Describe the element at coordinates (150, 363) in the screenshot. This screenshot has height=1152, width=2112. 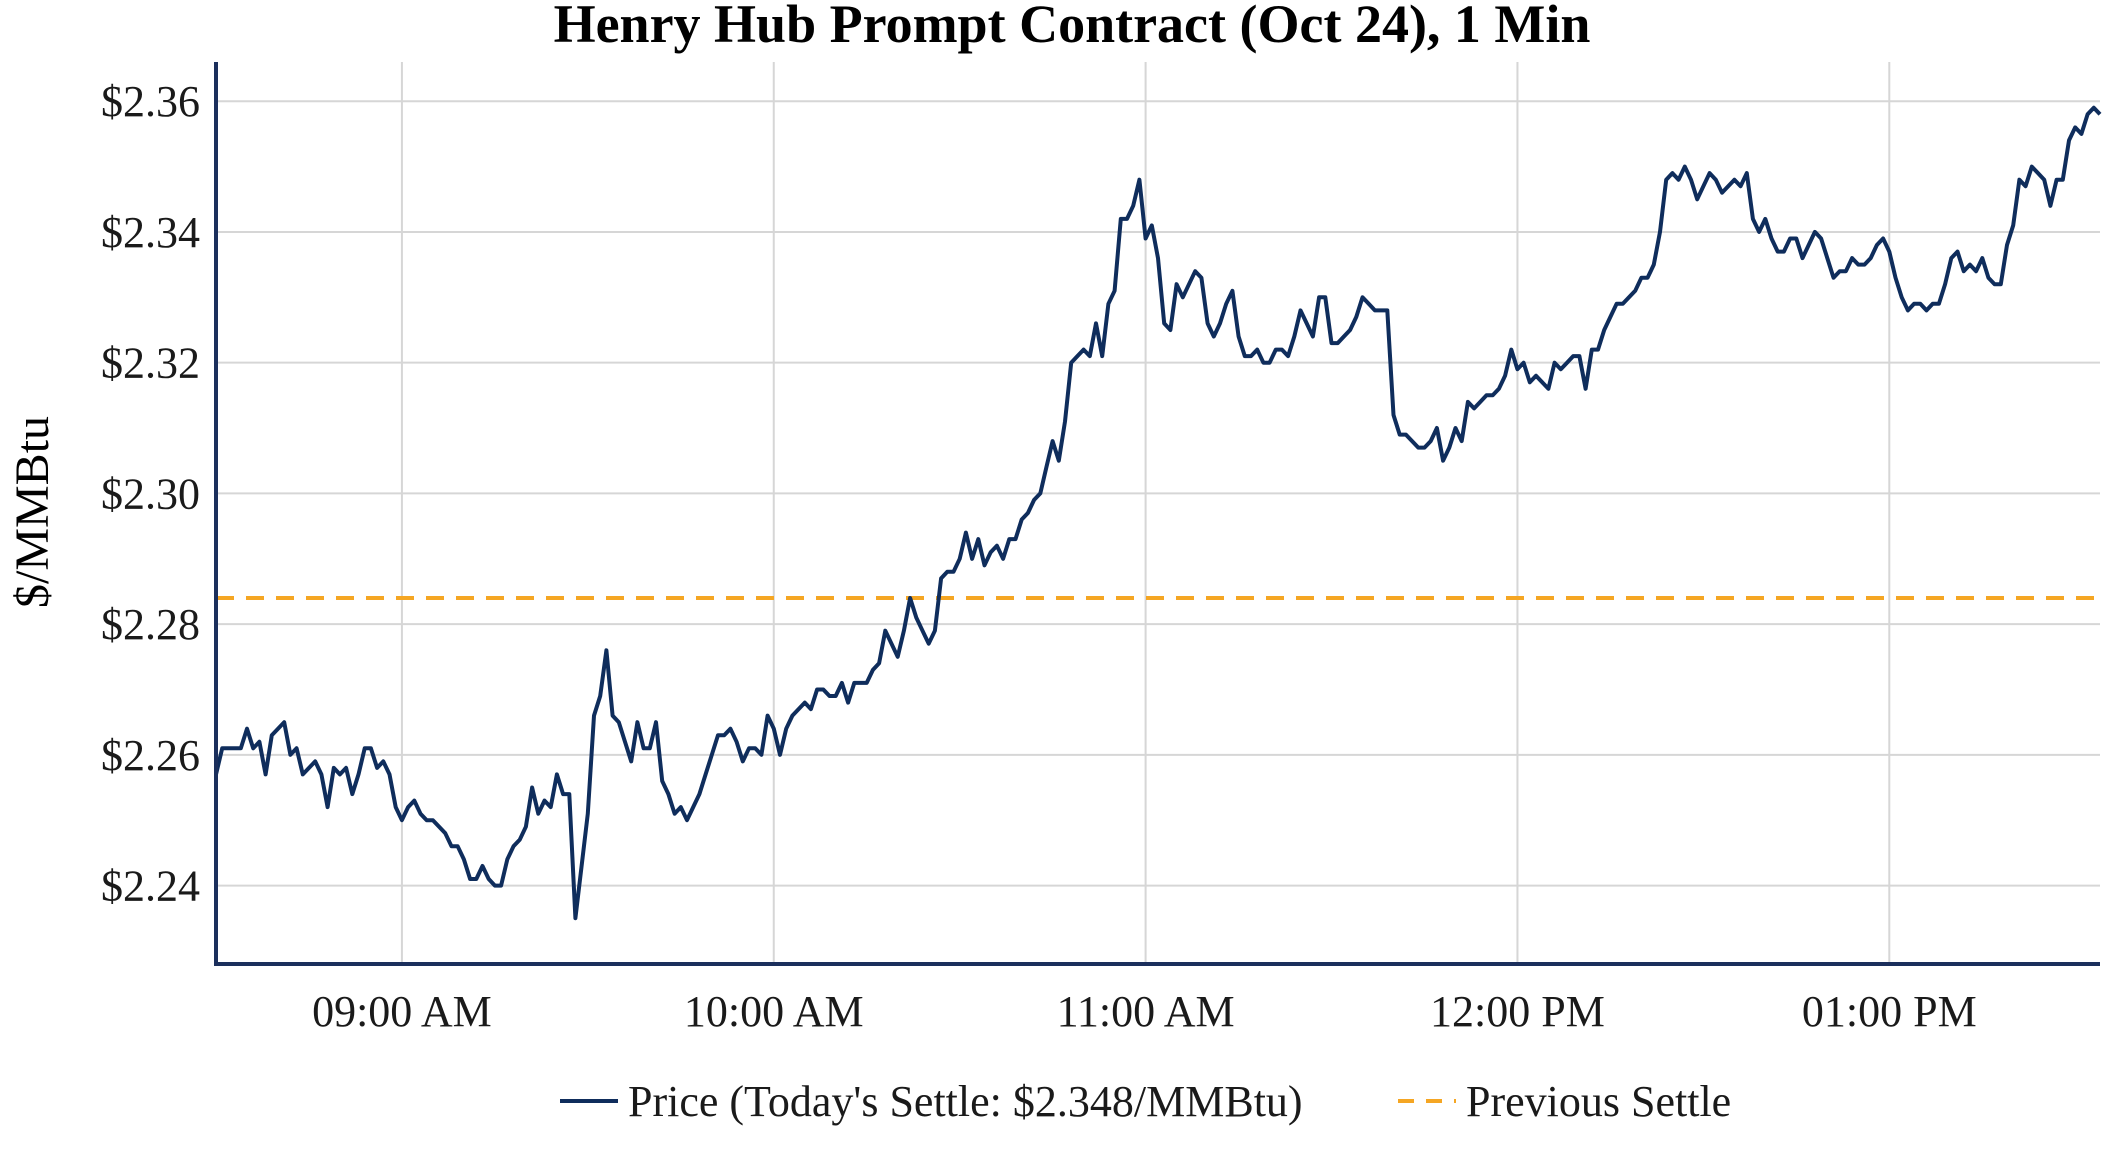
I see `y-tick-label: $2.32` at that location.